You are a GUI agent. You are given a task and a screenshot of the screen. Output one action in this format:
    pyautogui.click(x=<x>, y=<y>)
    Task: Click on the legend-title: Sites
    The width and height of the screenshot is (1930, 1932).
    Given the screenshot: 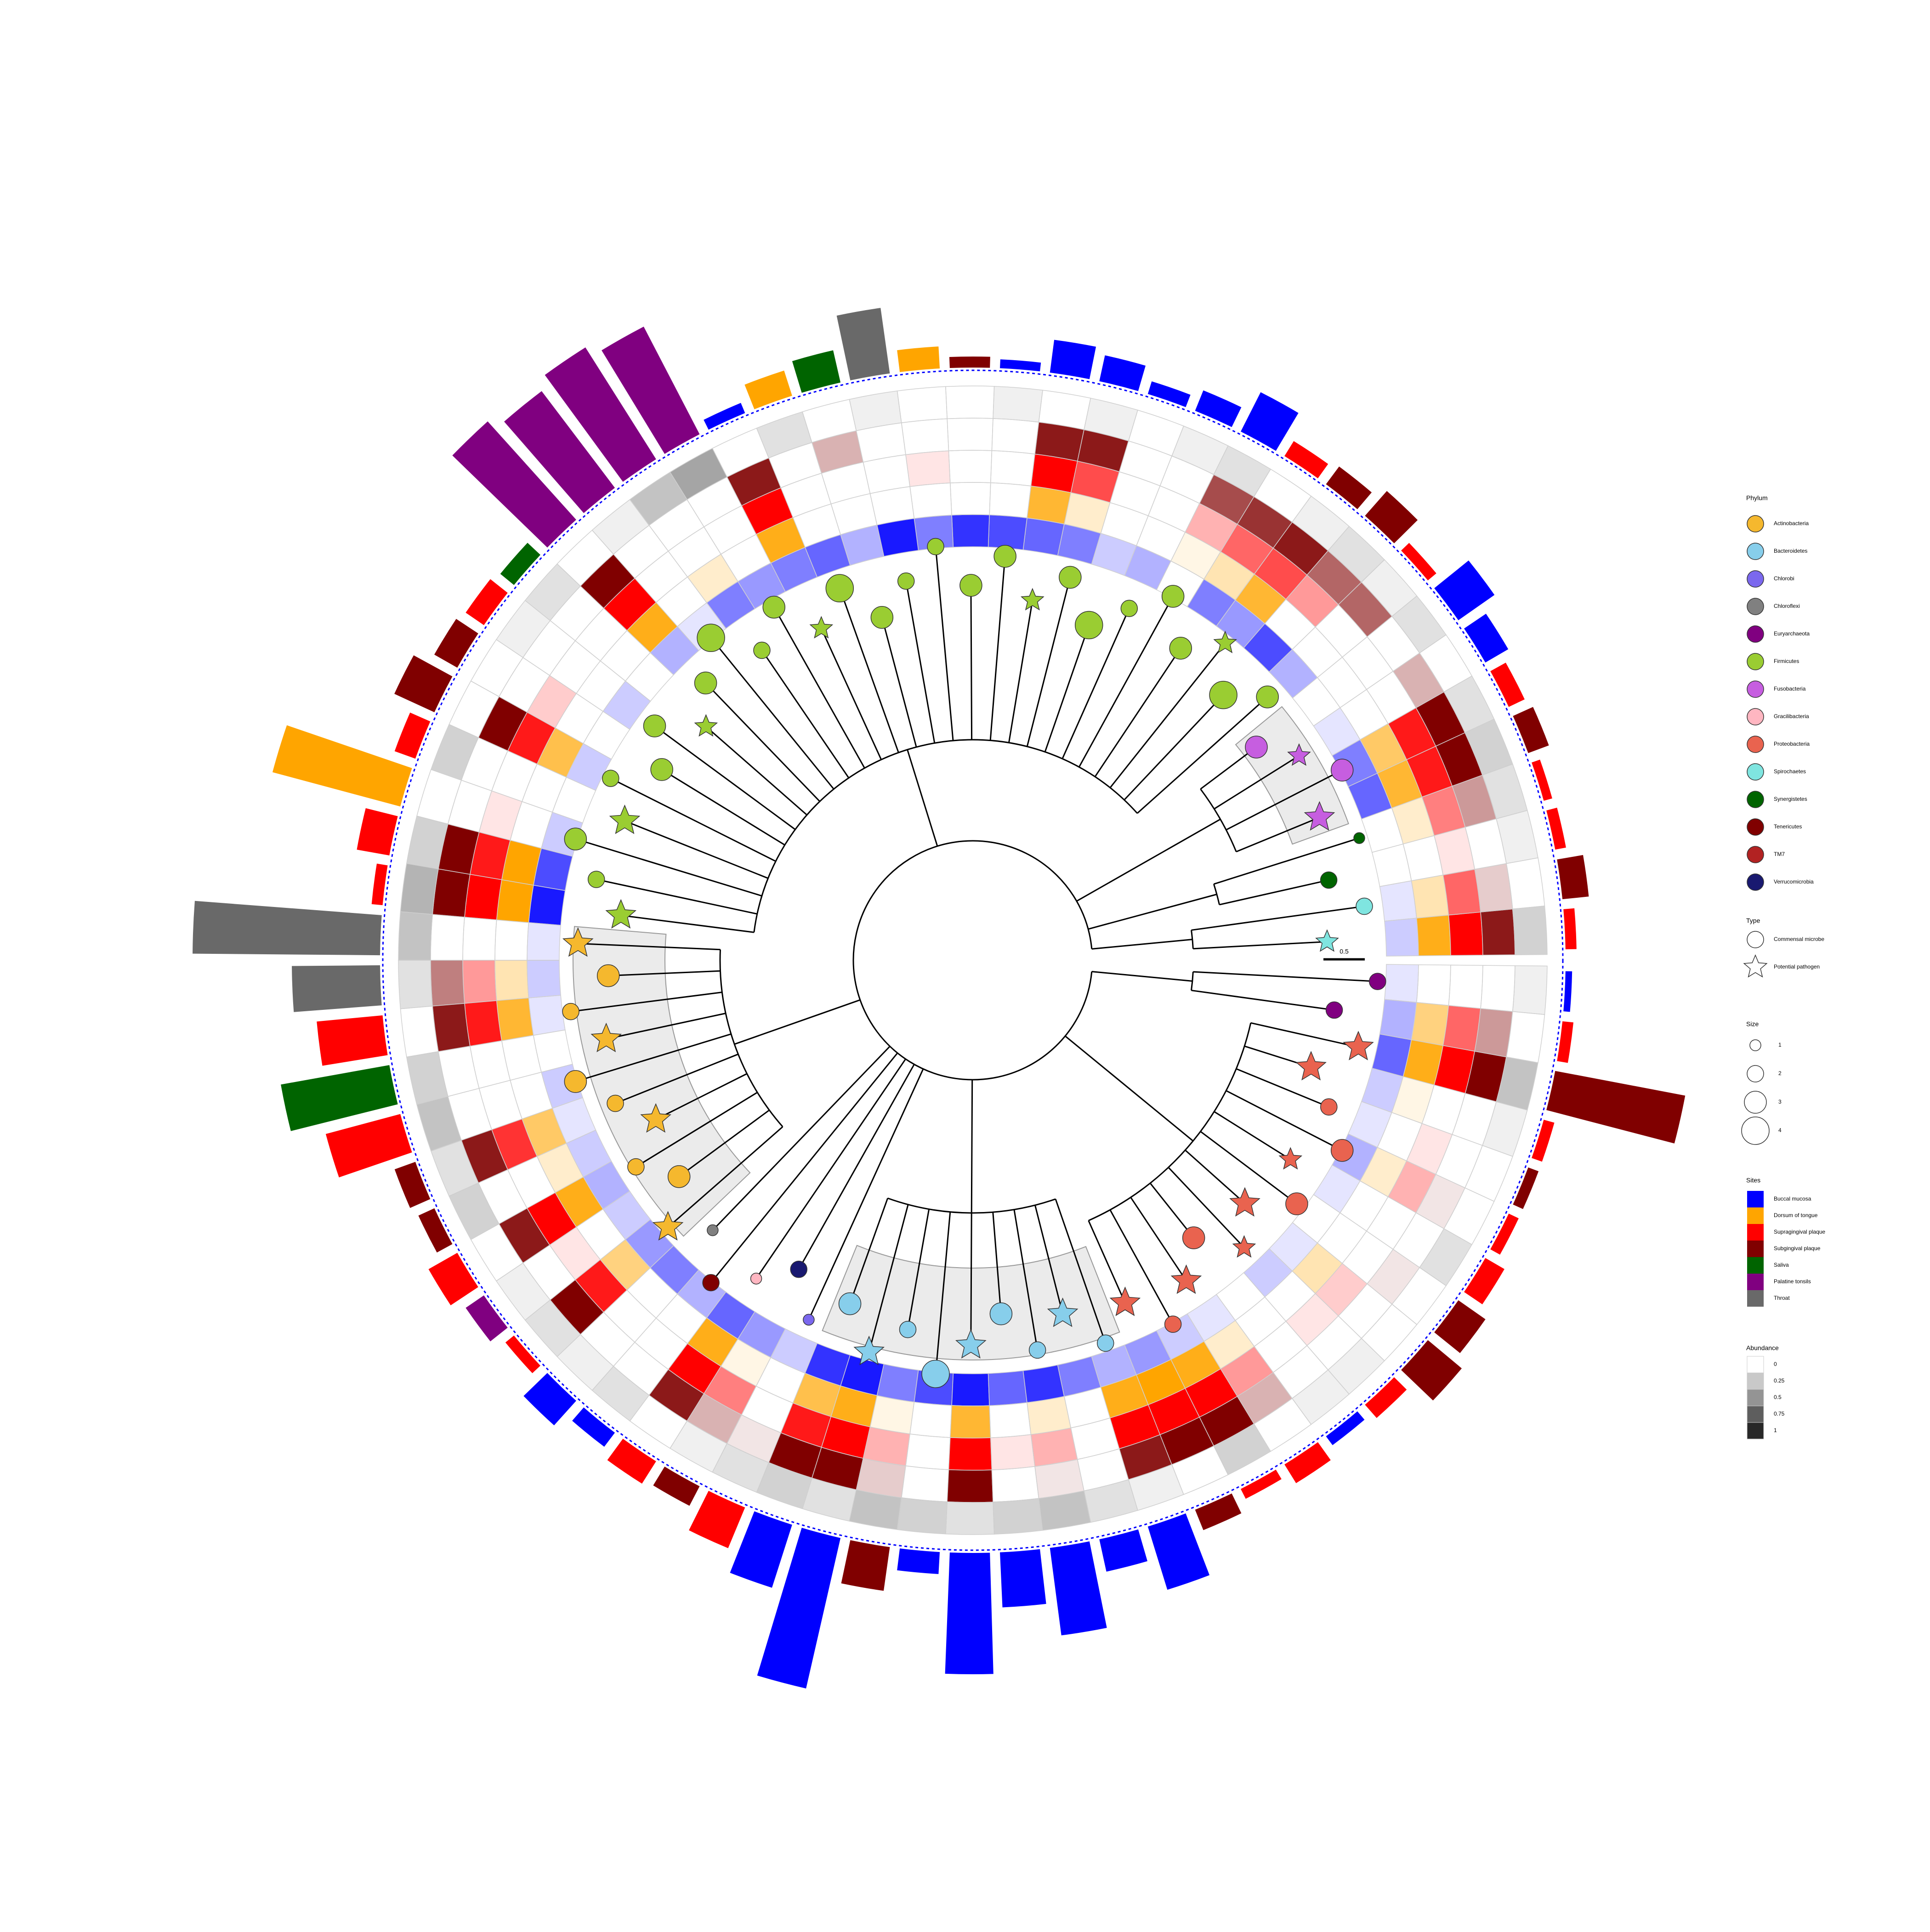 What is the action you would take?
    pyautogui.click(x=1753, y=1180)
    